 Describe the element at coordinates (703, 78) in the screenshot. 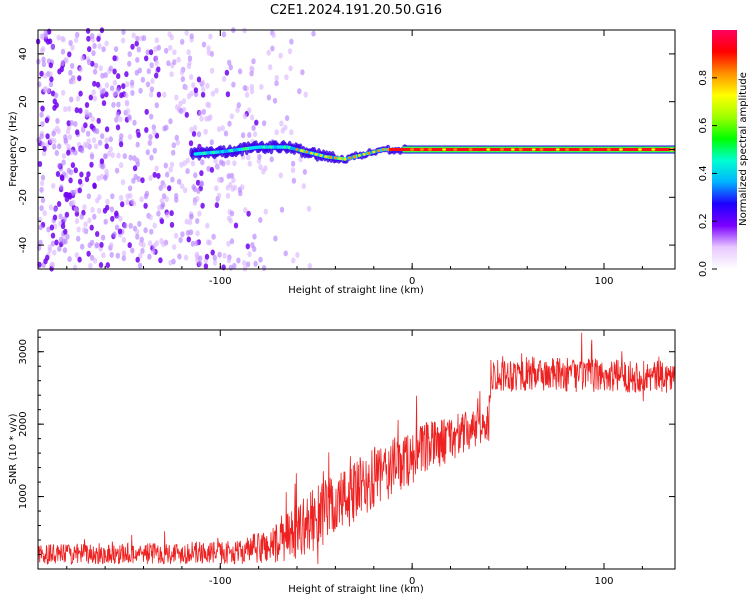

I see `colorbar-tick-label: 0.8` at that location.